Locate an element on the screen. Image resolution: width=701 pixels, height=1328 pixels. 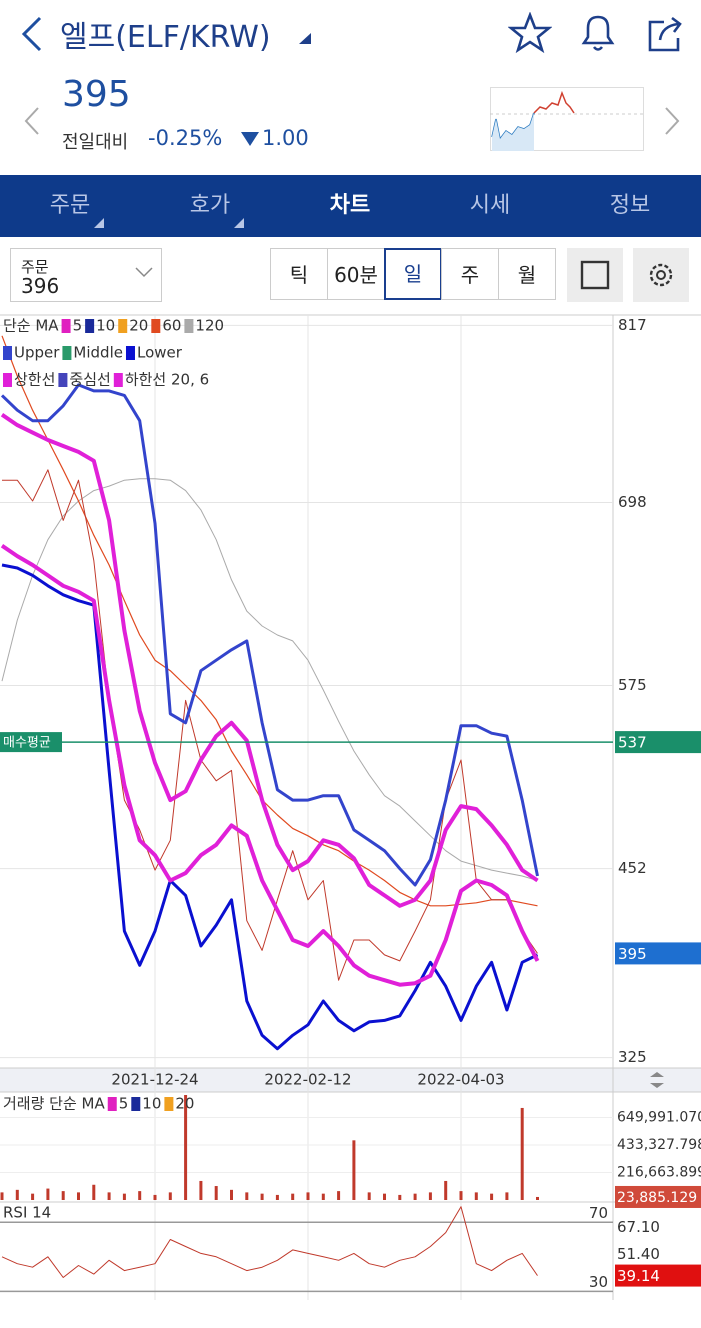
x-tick-label: 2021-12-24 is located at coordinates (154, 1080).